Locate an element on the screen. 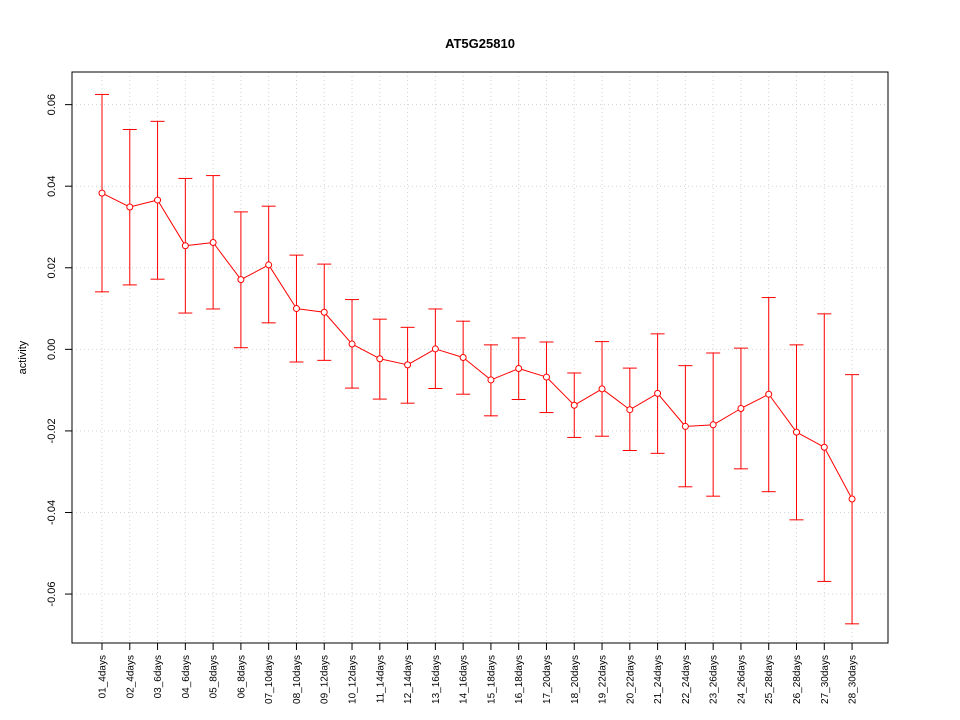 The height and width of the screenshot is (720, 960). y-tick-label: -0.06 is located at coordinates (52, 594).